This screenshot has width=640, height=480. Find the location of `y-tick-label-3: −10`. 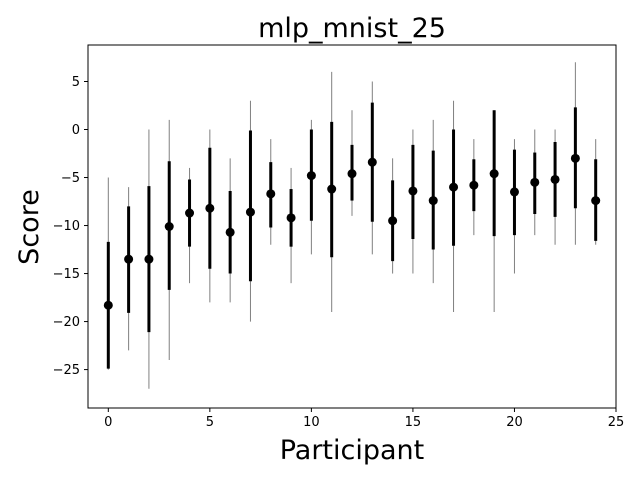

y-tick-label-3: −10 is located at coordinates (66, 226).